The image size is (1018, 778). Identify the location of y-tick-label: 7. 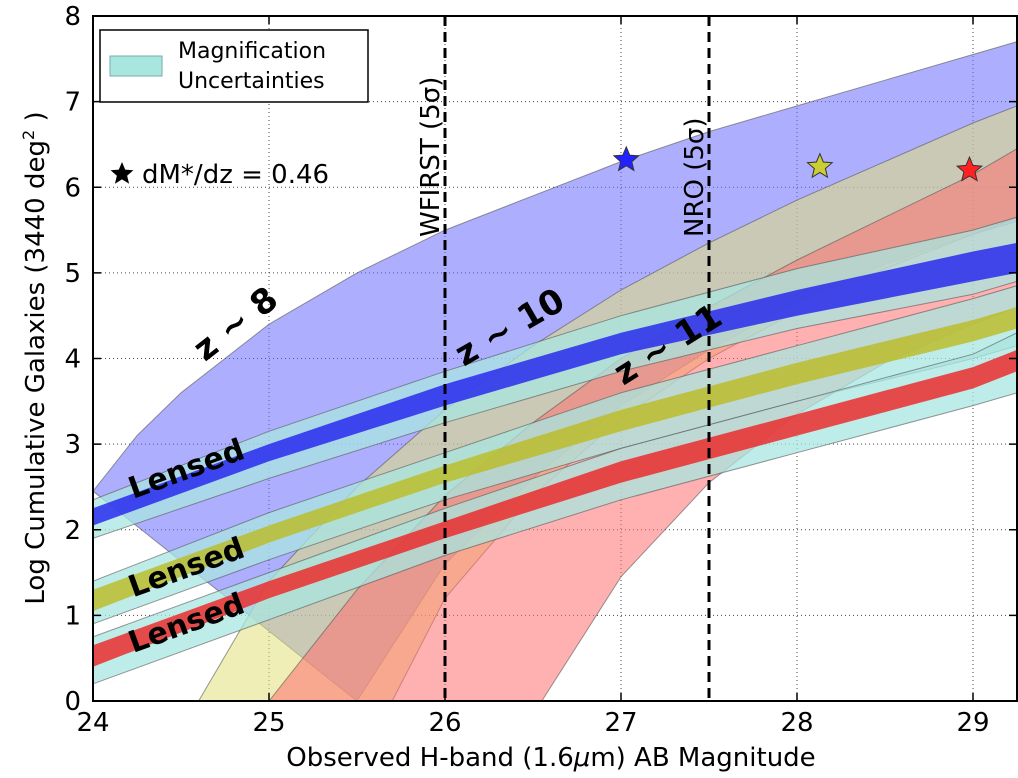
(72, 103).